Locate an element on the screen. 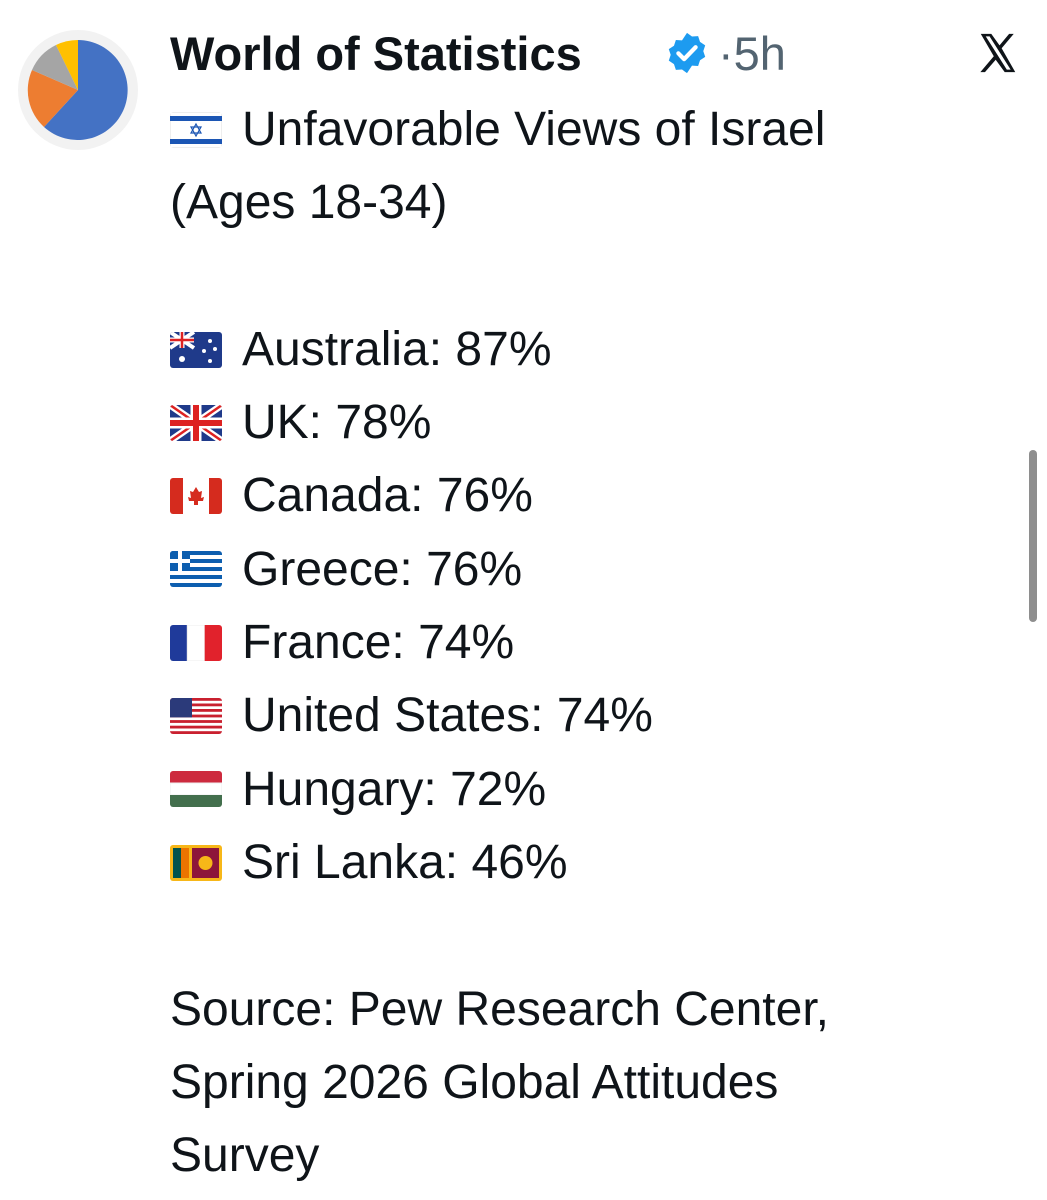  title: (Ages 18-34) is located at coordinates (309, 203).